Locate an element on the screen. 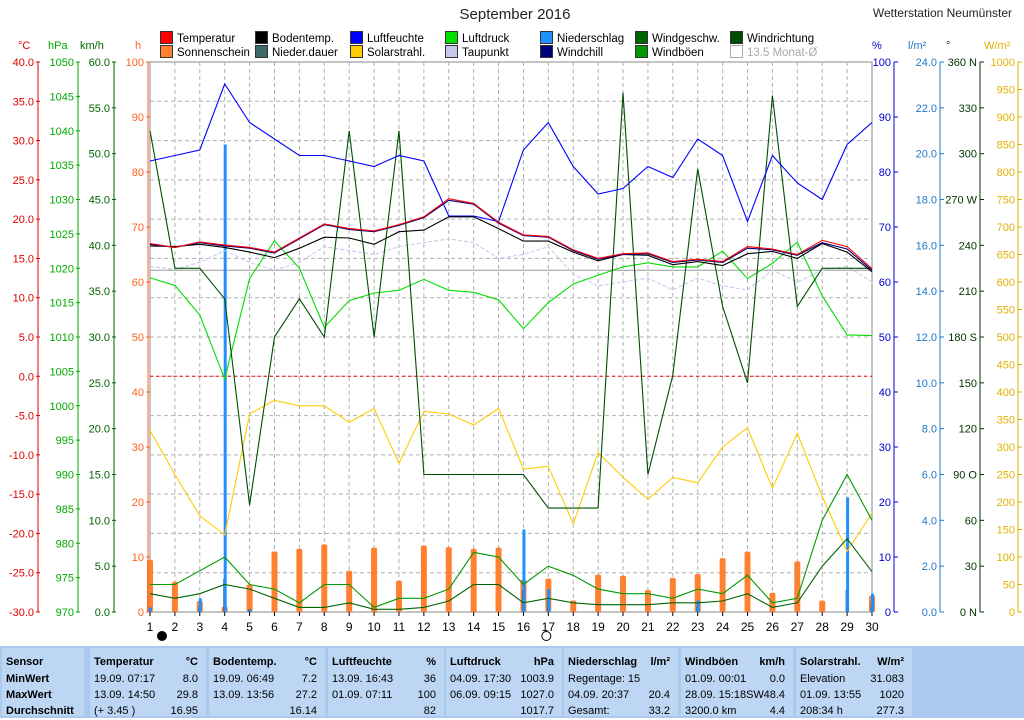 This screenshot has width=1024, height=720. station-name: Wetterstation Neumünster is located at coordinates (942, 13).